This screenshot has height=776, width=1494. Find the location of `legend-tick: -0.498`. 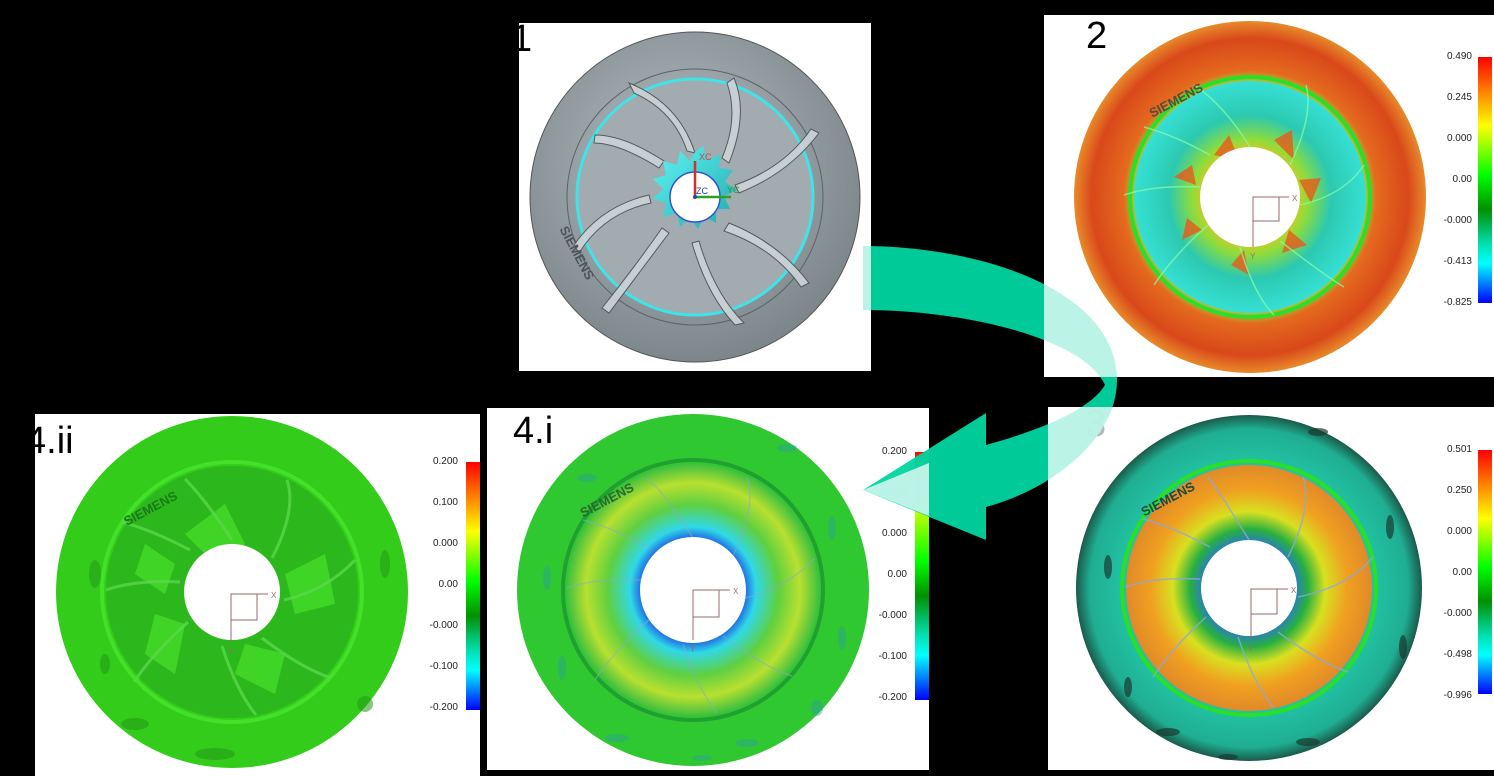

legend-tick: -0.498 is located at coordinates (1457, 654).